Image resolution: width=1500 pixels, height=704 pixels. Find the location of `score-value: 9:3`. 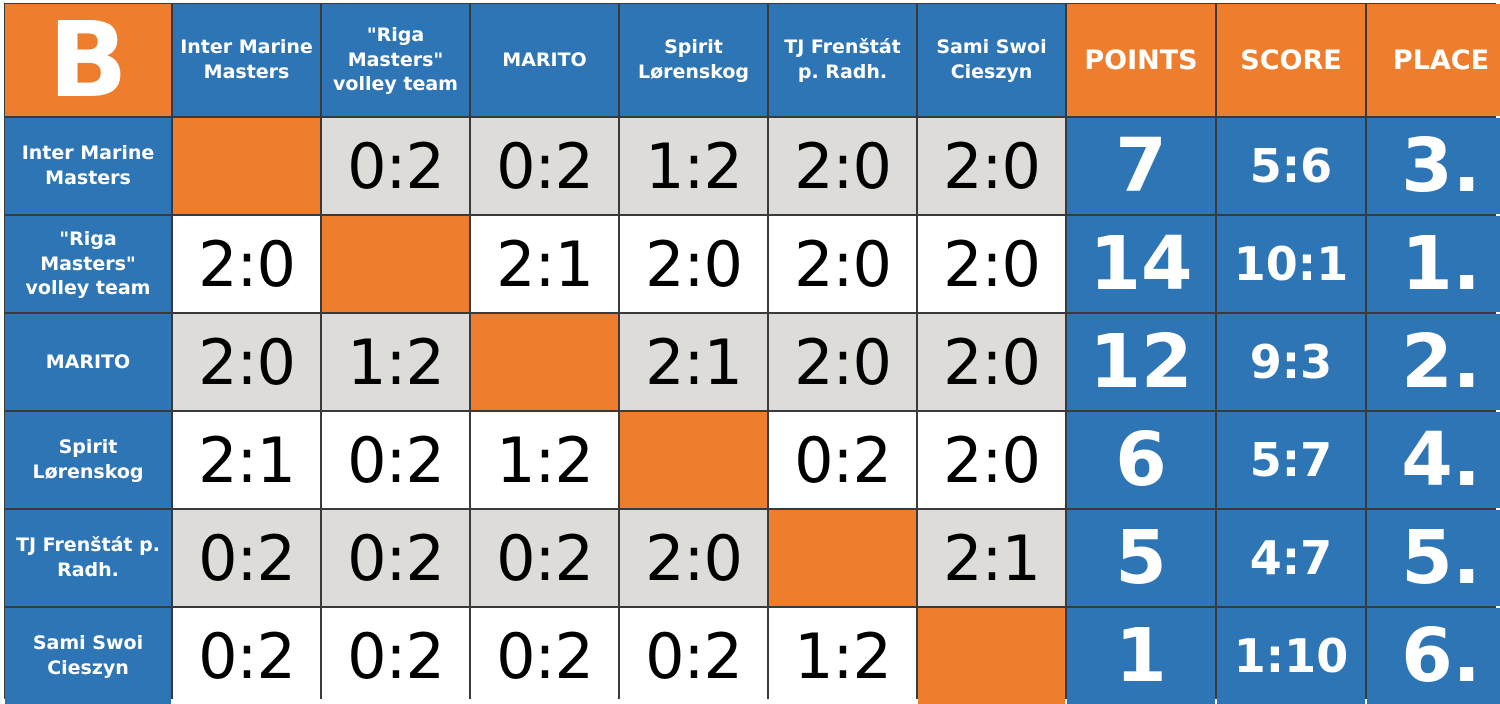

score-value: 9:3 is located at coordinates (1291, 362).